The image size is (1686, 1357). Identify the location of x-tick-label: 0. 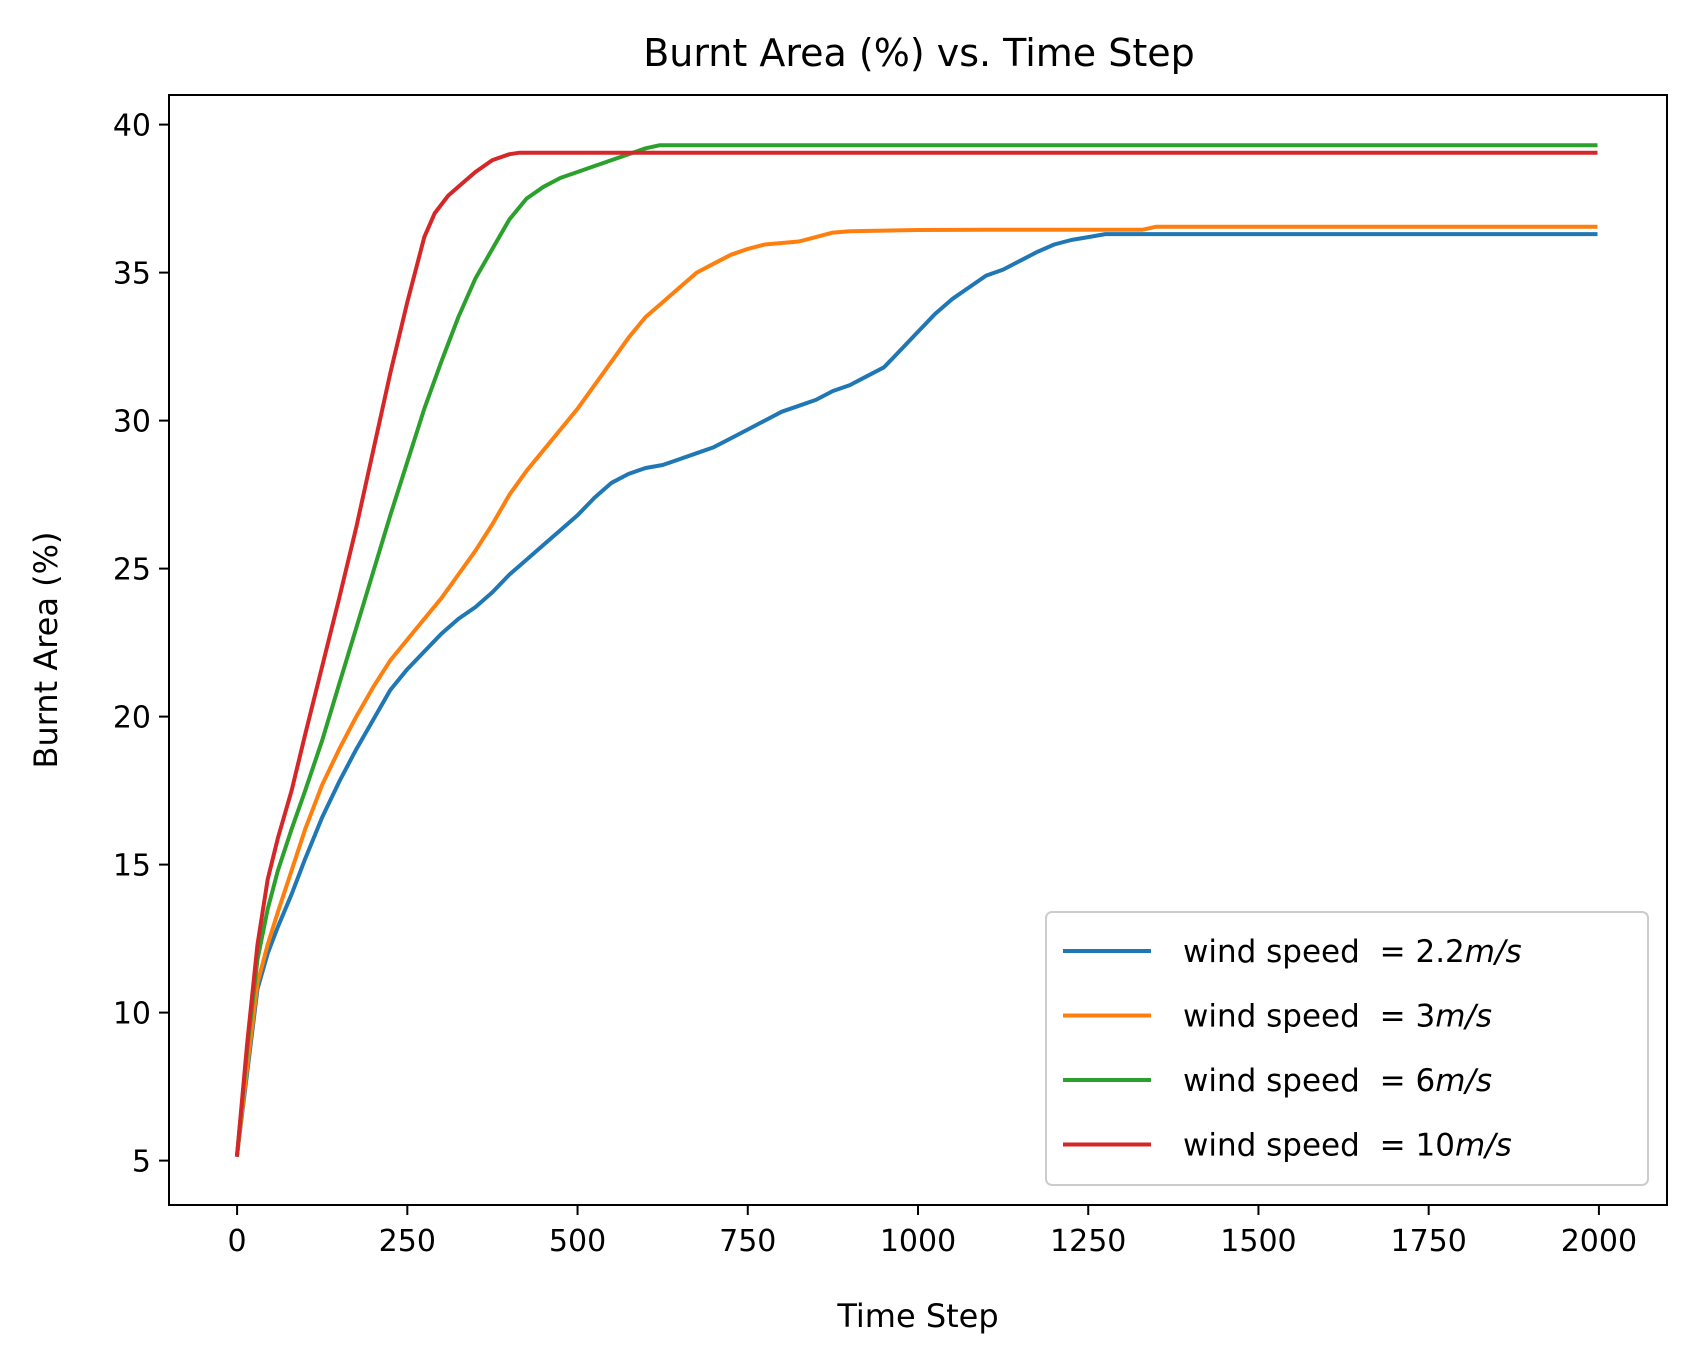
(237, 1241).